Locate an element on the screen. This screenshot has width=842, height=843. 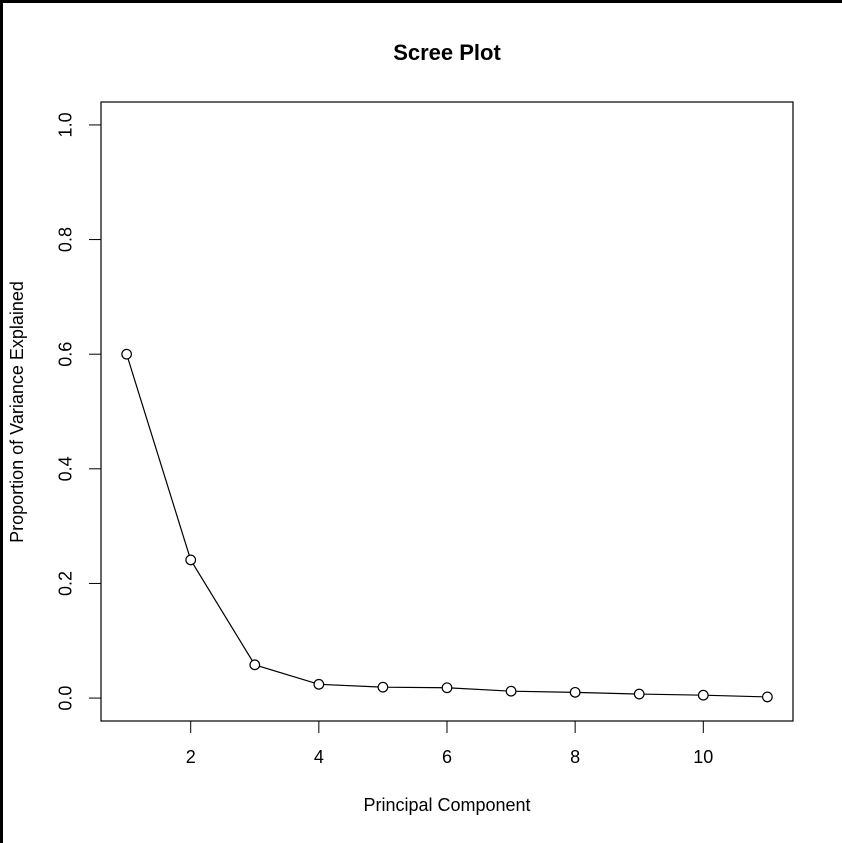
x-tick-label: 6 is located at coordinates (447, 757).